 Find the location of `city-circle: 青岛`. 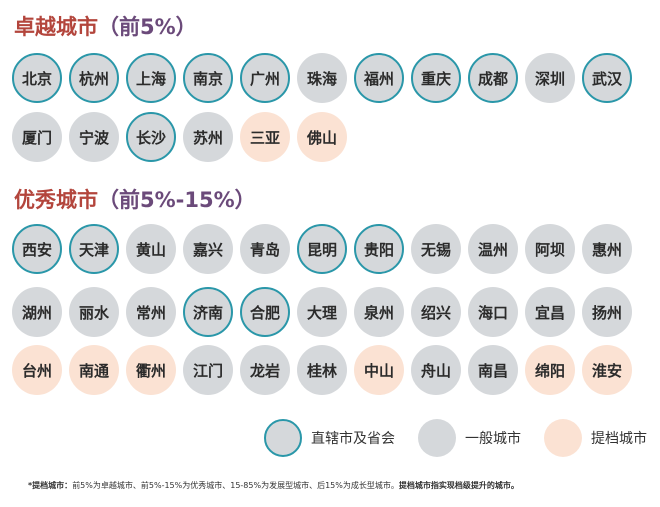

city-circle: 青岛 is located at coordinates (265, 249).